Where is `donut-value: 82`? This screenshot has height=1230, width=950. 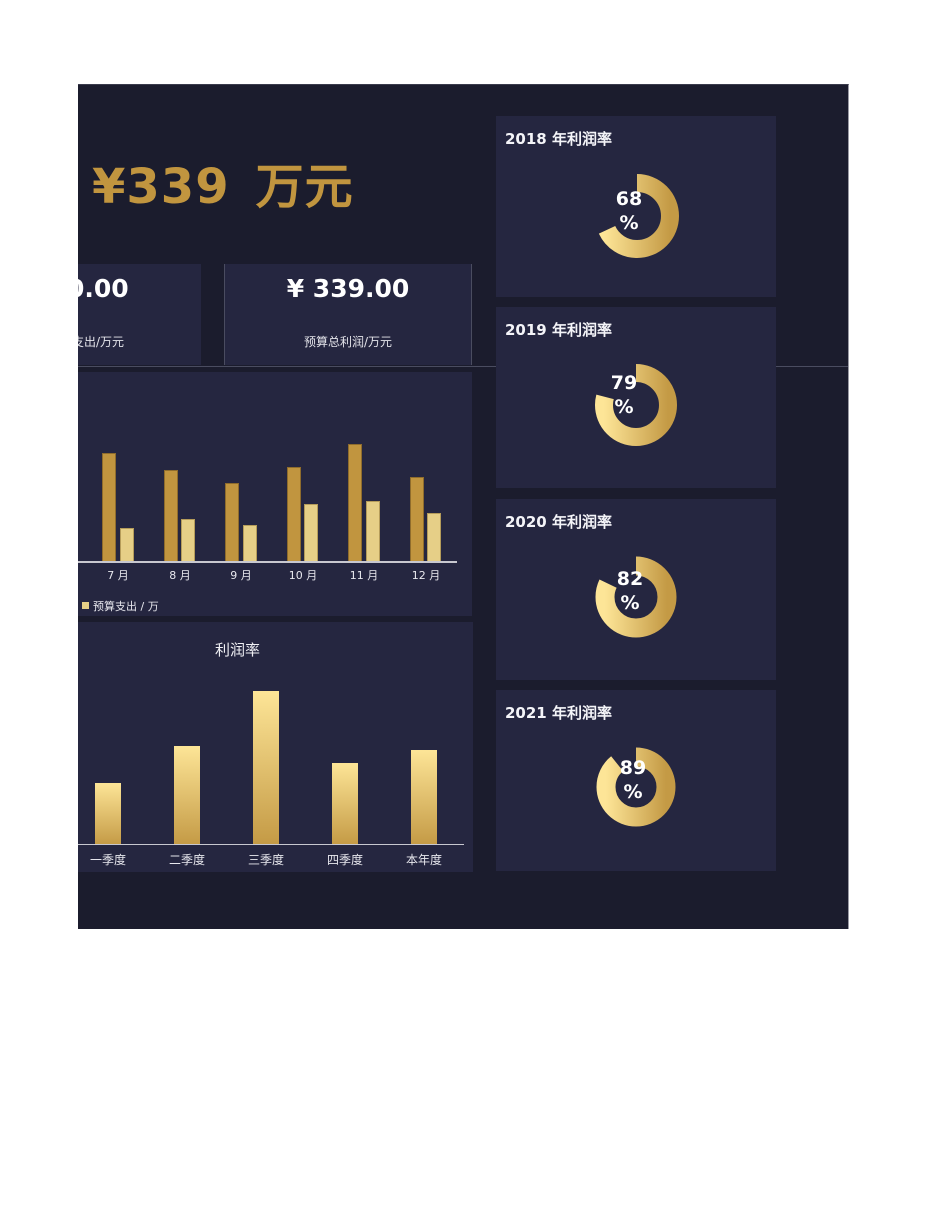 donut-value: 82 is located at coordinates (630, 579).